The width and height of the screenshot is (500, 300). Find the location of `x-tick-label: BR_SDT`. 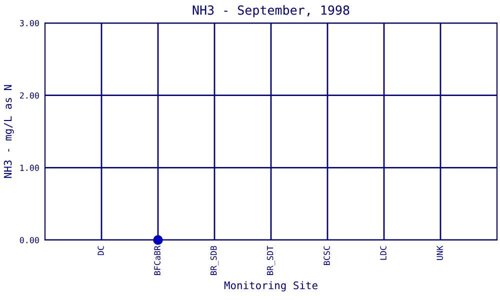

x-tick-label: BR_SDT is located at coordinates (271, 260).